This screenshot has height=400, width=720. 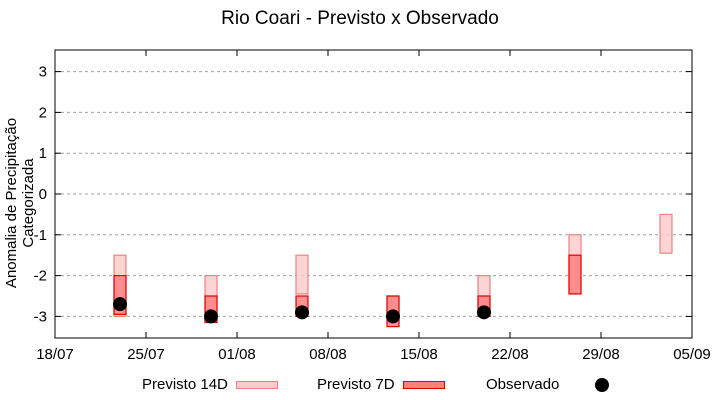 What do you see at coordinates (40, 316) in the screenshot?
I see `y-tick-label: -3` at bounding box center [40, 316].